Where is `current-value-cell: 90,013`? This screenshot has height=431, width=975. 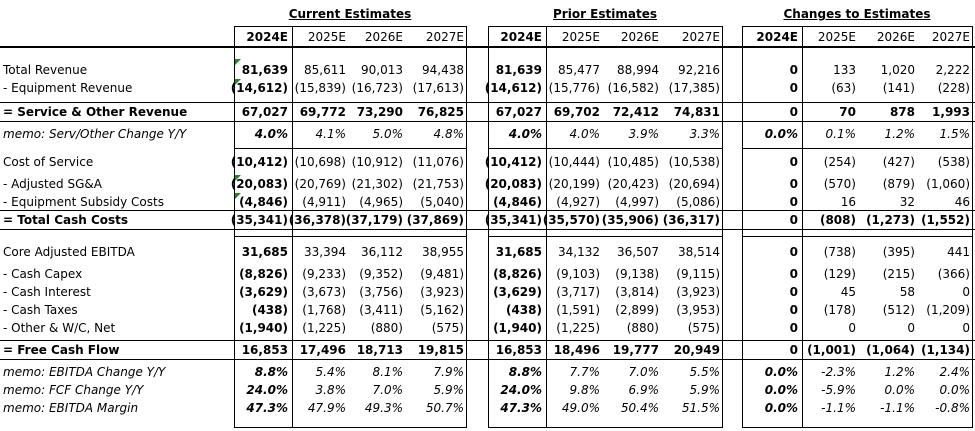
current-value-cell: 90,013 is located at coordinates (382, 70).